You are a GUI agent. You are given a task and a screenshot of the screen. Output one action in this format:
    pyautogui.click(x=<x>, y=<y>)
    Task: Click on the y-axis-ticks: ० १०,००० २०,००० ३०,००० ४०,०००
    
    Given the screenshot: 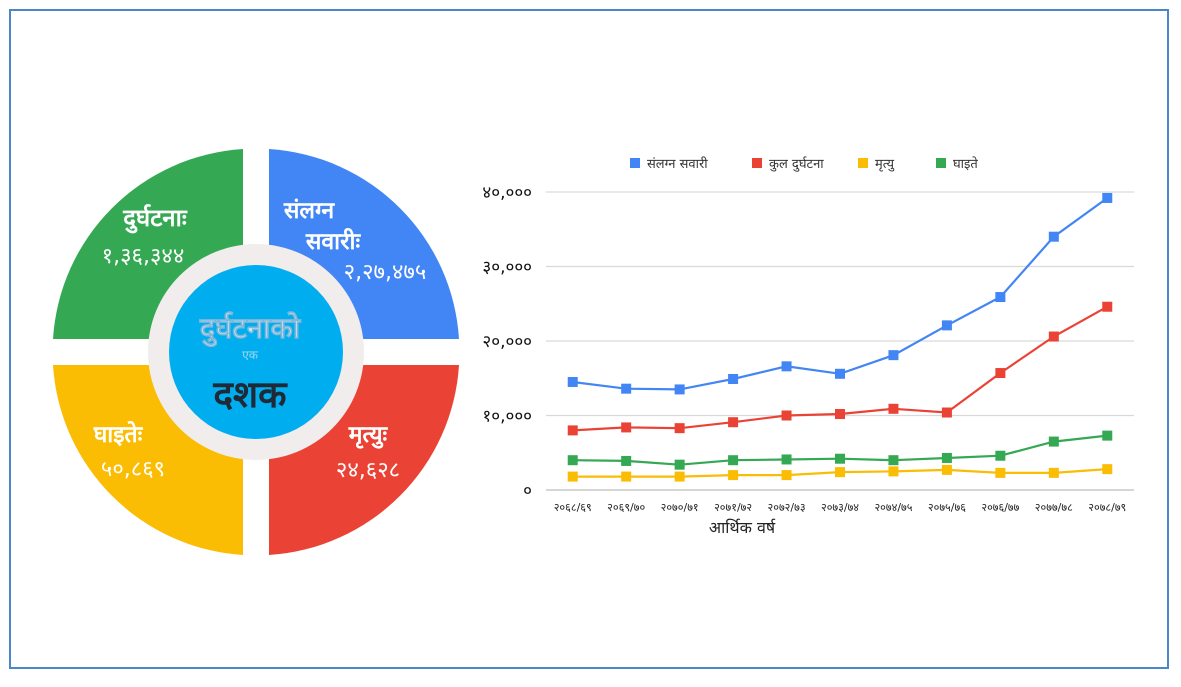 What is the action you would take?
    pyautogui.click(x=507, y=342)
    